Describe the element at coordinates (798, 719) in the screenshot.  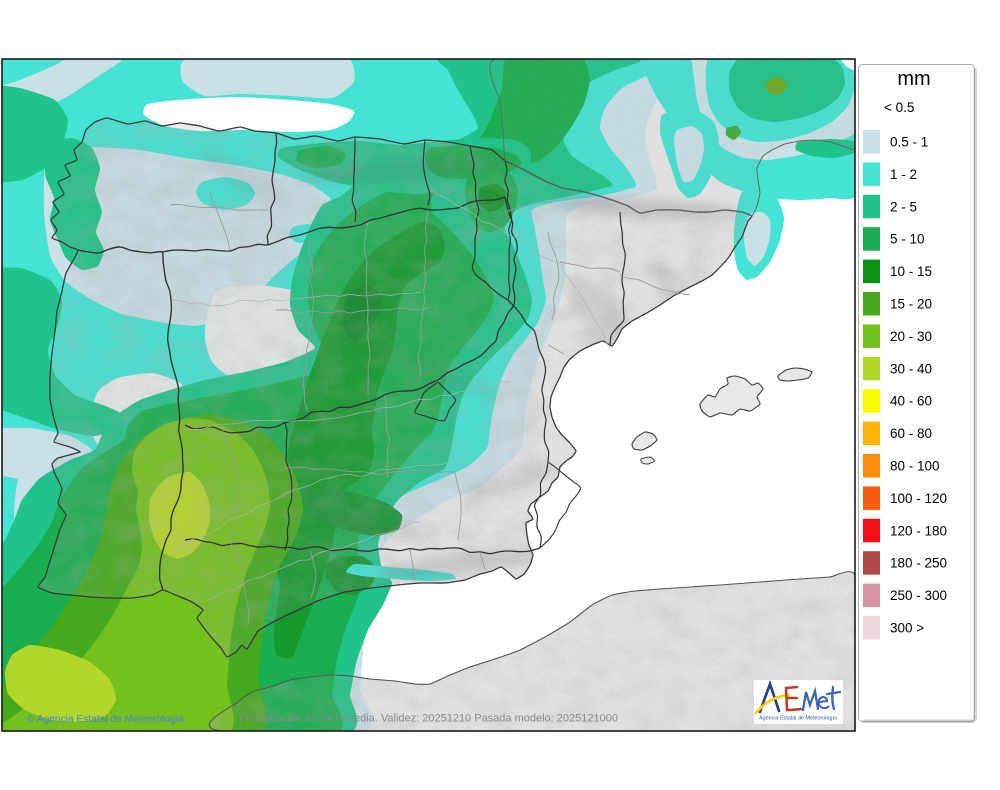
I see `svg-text:Agencia Estatal de Meteorologí: Agencia Estatal de Meteorología` at that location.